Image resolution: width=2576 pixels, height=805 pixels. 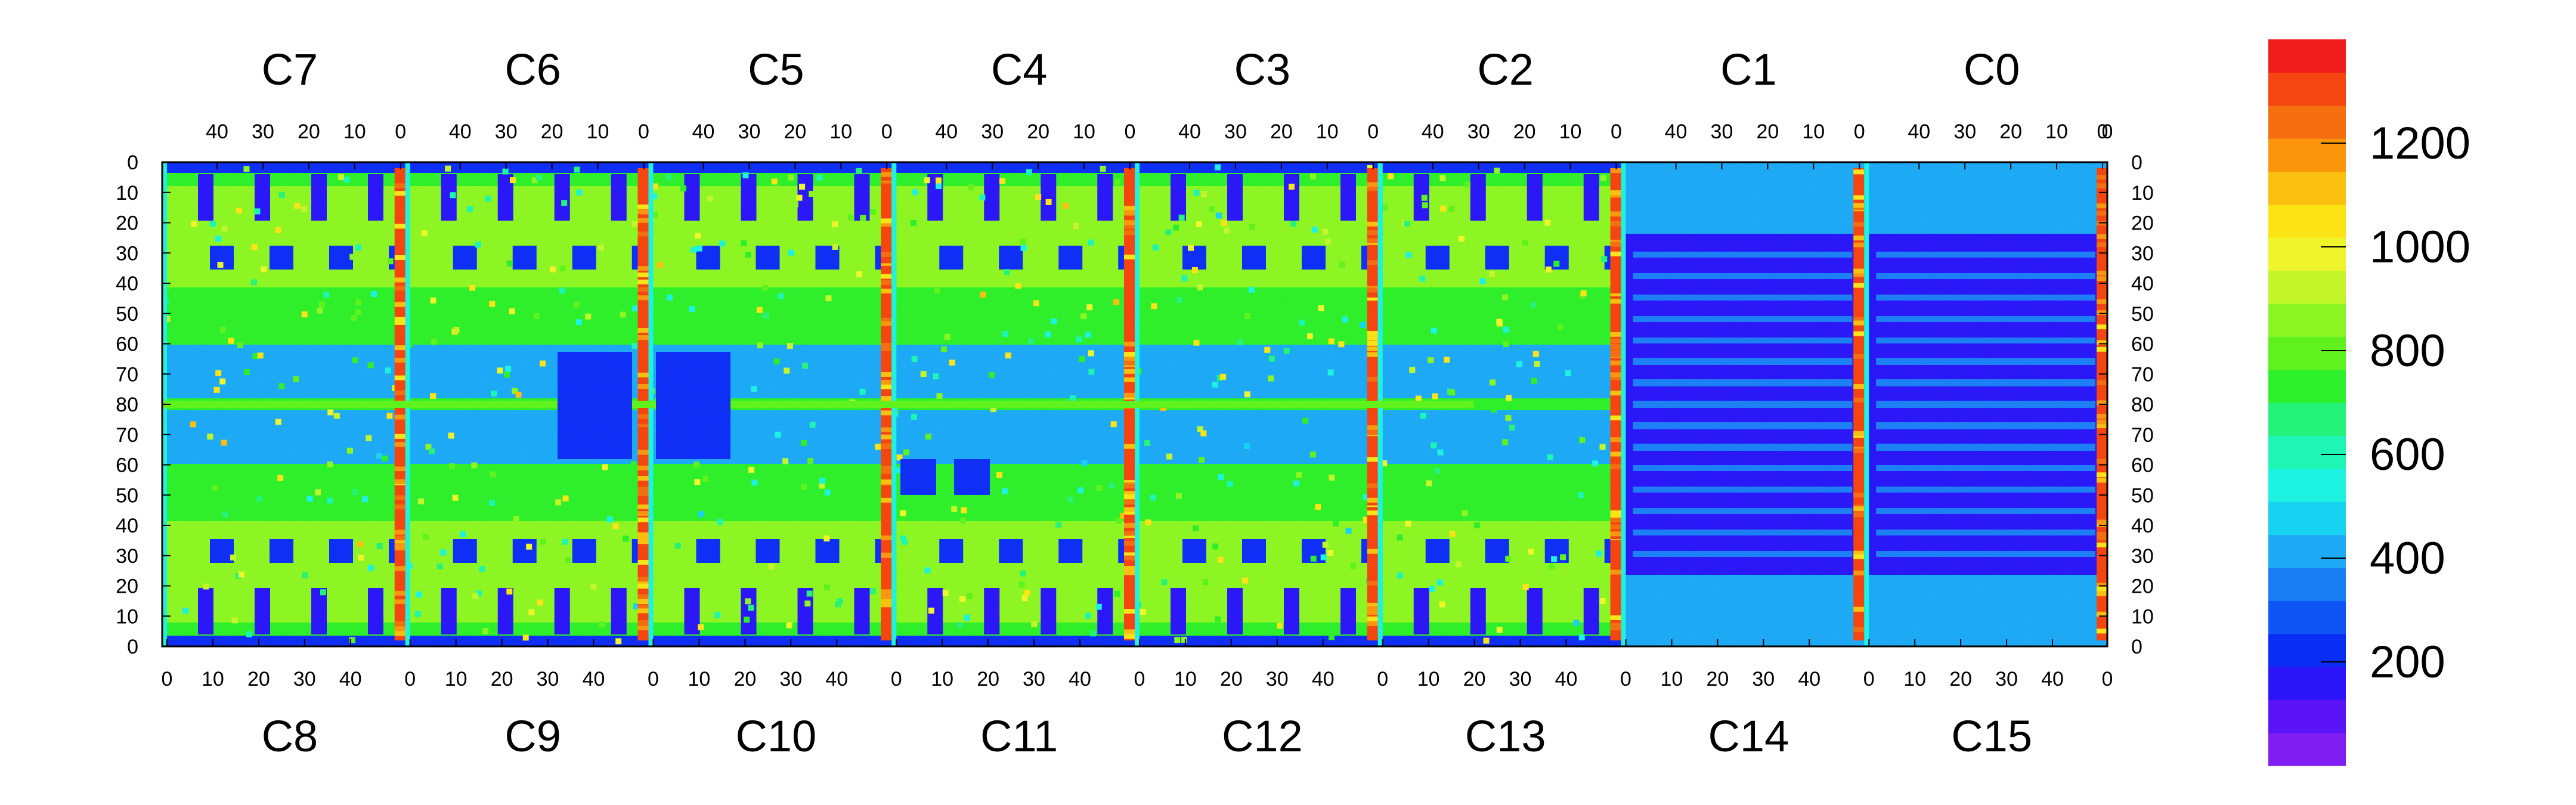 I want to click on chip-separator, so click(x=1624, y=404).